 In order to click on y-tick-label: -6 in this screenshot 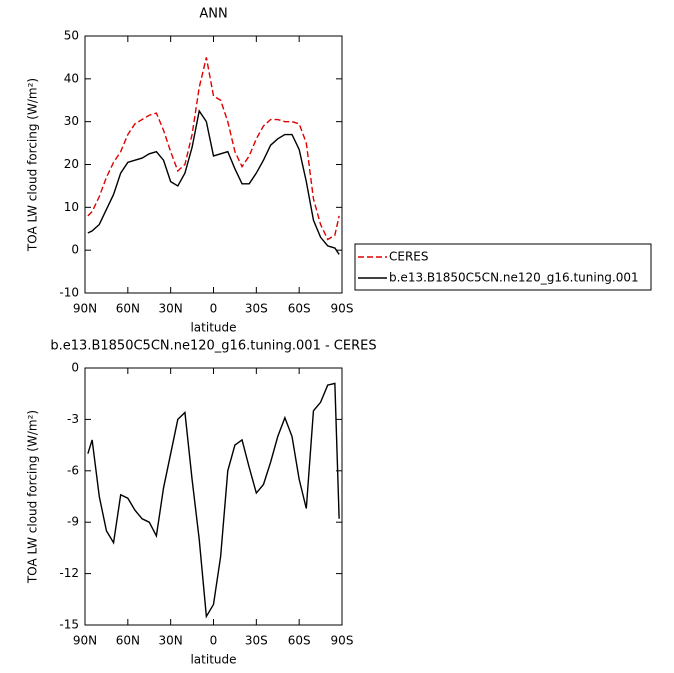, I will do `click(73, 470)`.